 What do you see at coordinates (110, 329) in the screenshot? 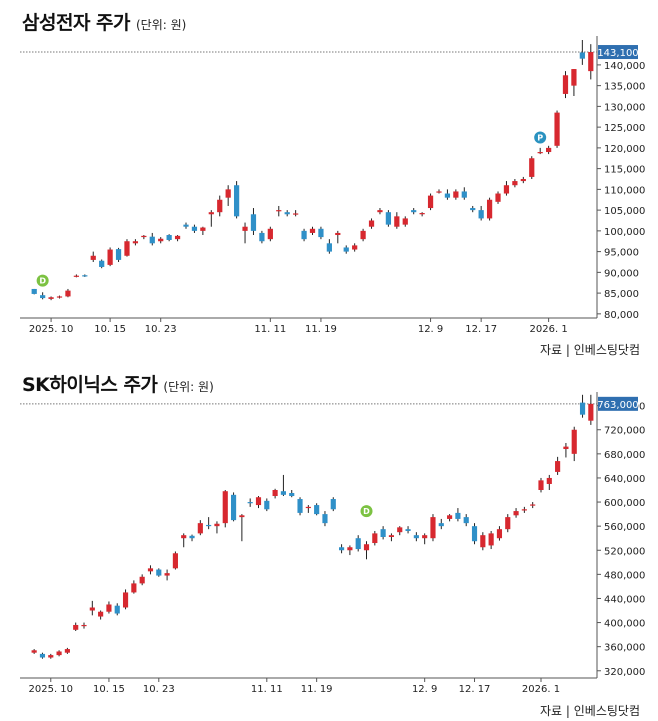
I see `x-tick-label: 10. 15` at bounding box center [110, 329].